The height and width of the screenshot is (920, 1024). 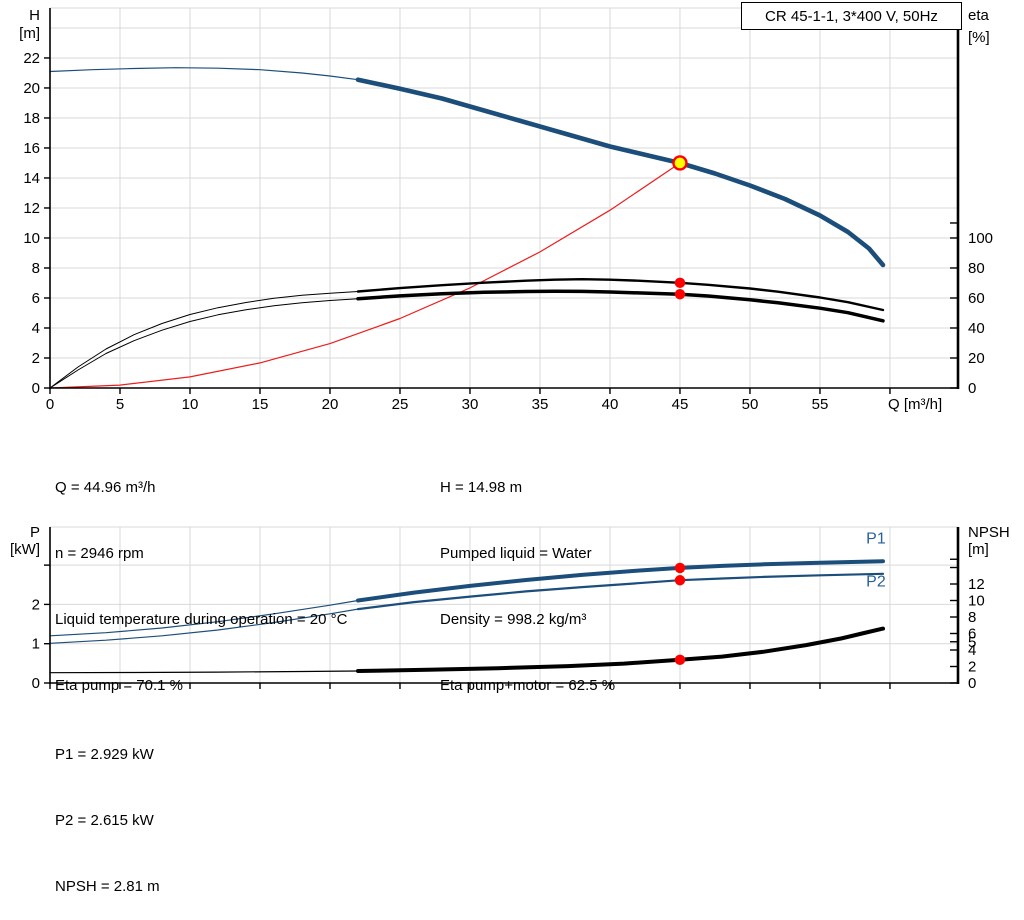 I want to click on p1-value: P1 = 2.929 kW, so click(x=104, y=754).